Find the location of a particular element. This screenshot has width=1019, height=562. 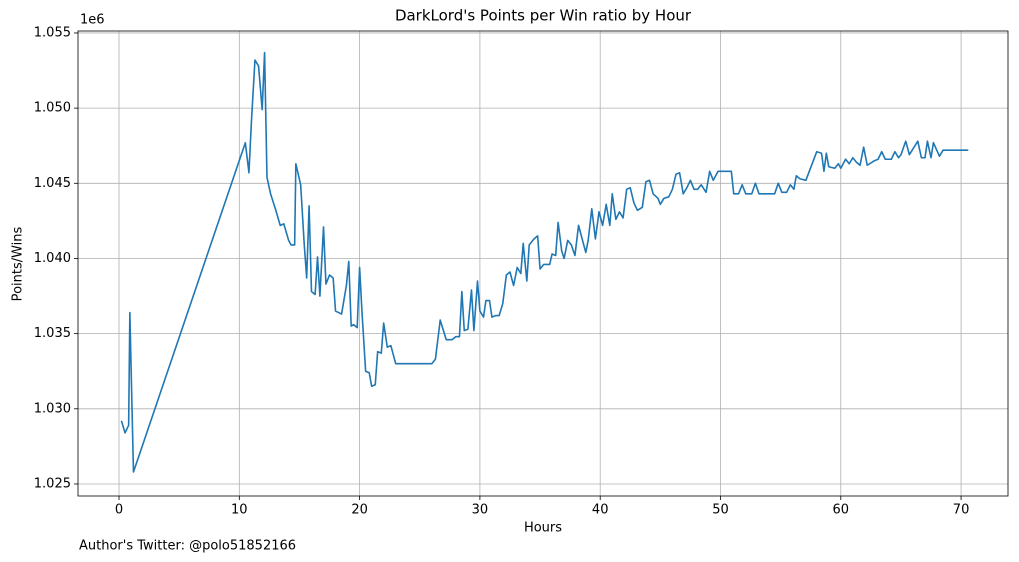

y-tick-label: 1.050 is located at coordinates (52, 108).